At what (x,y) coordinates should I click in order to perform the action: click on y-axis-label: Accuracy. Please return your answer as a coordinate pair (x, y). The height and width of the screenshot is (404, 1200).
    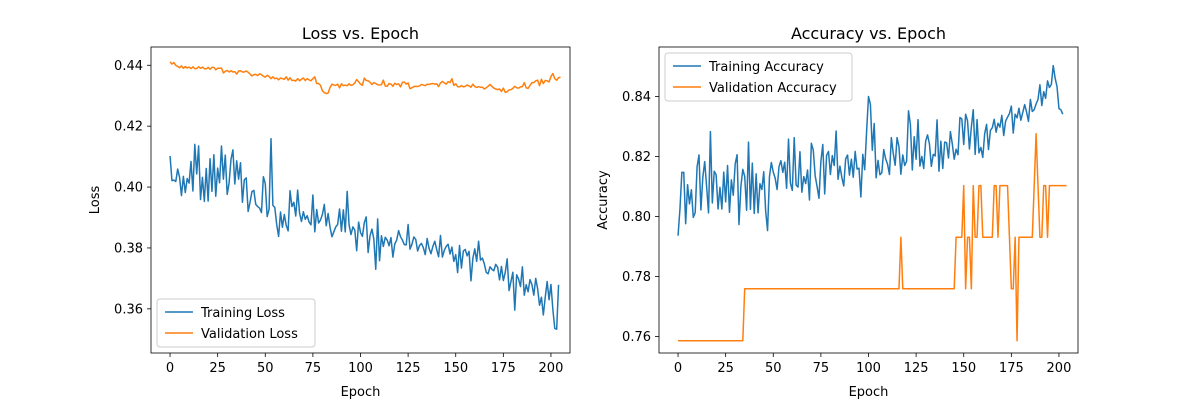
    Looking at the image, I should click on (603, 200).